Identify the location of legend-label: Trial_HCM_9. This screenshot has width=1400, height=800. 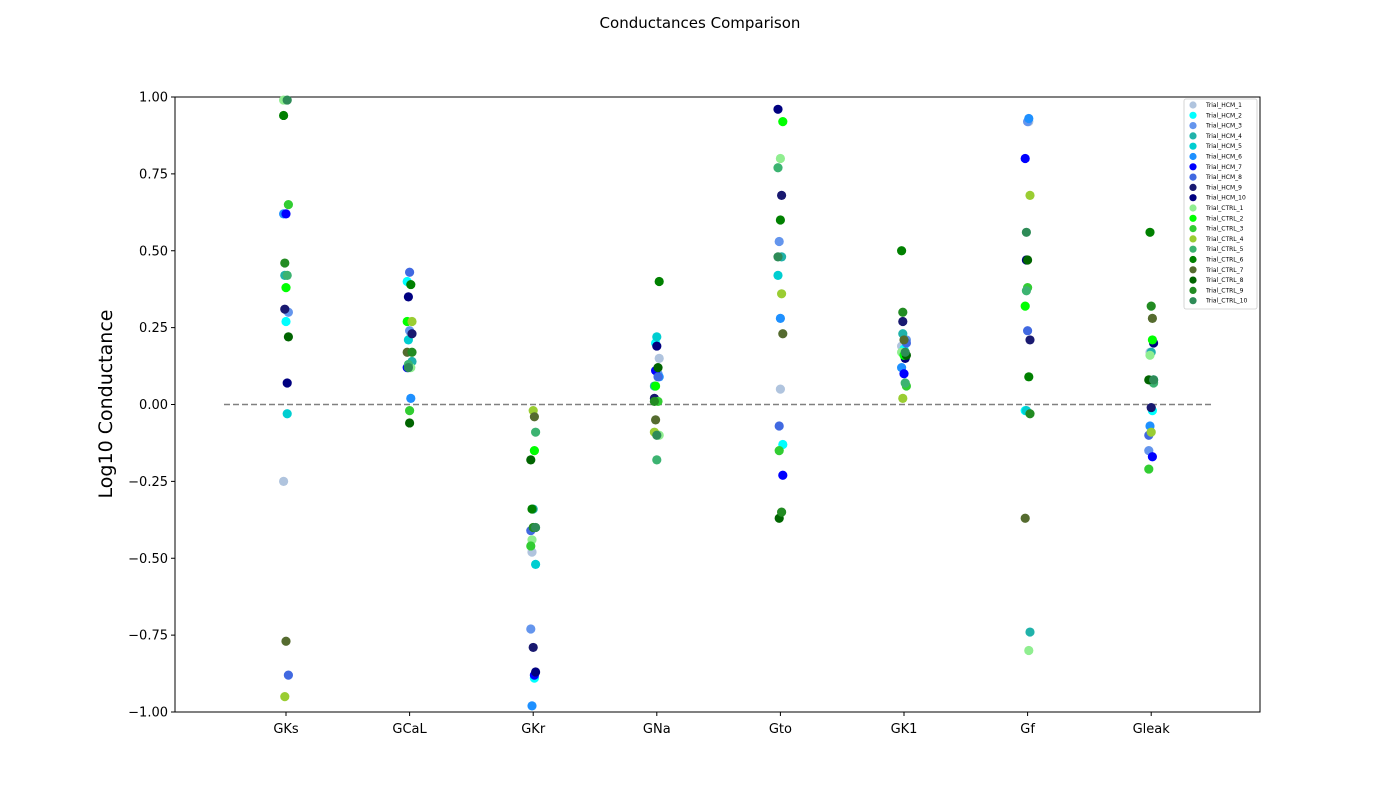
(1223, 187).